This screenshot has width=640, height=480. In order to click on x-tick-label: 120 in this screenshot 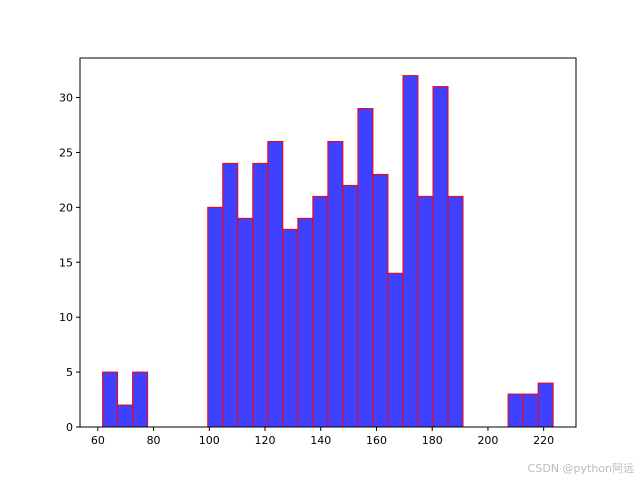, I will do `click(265, 440)`.